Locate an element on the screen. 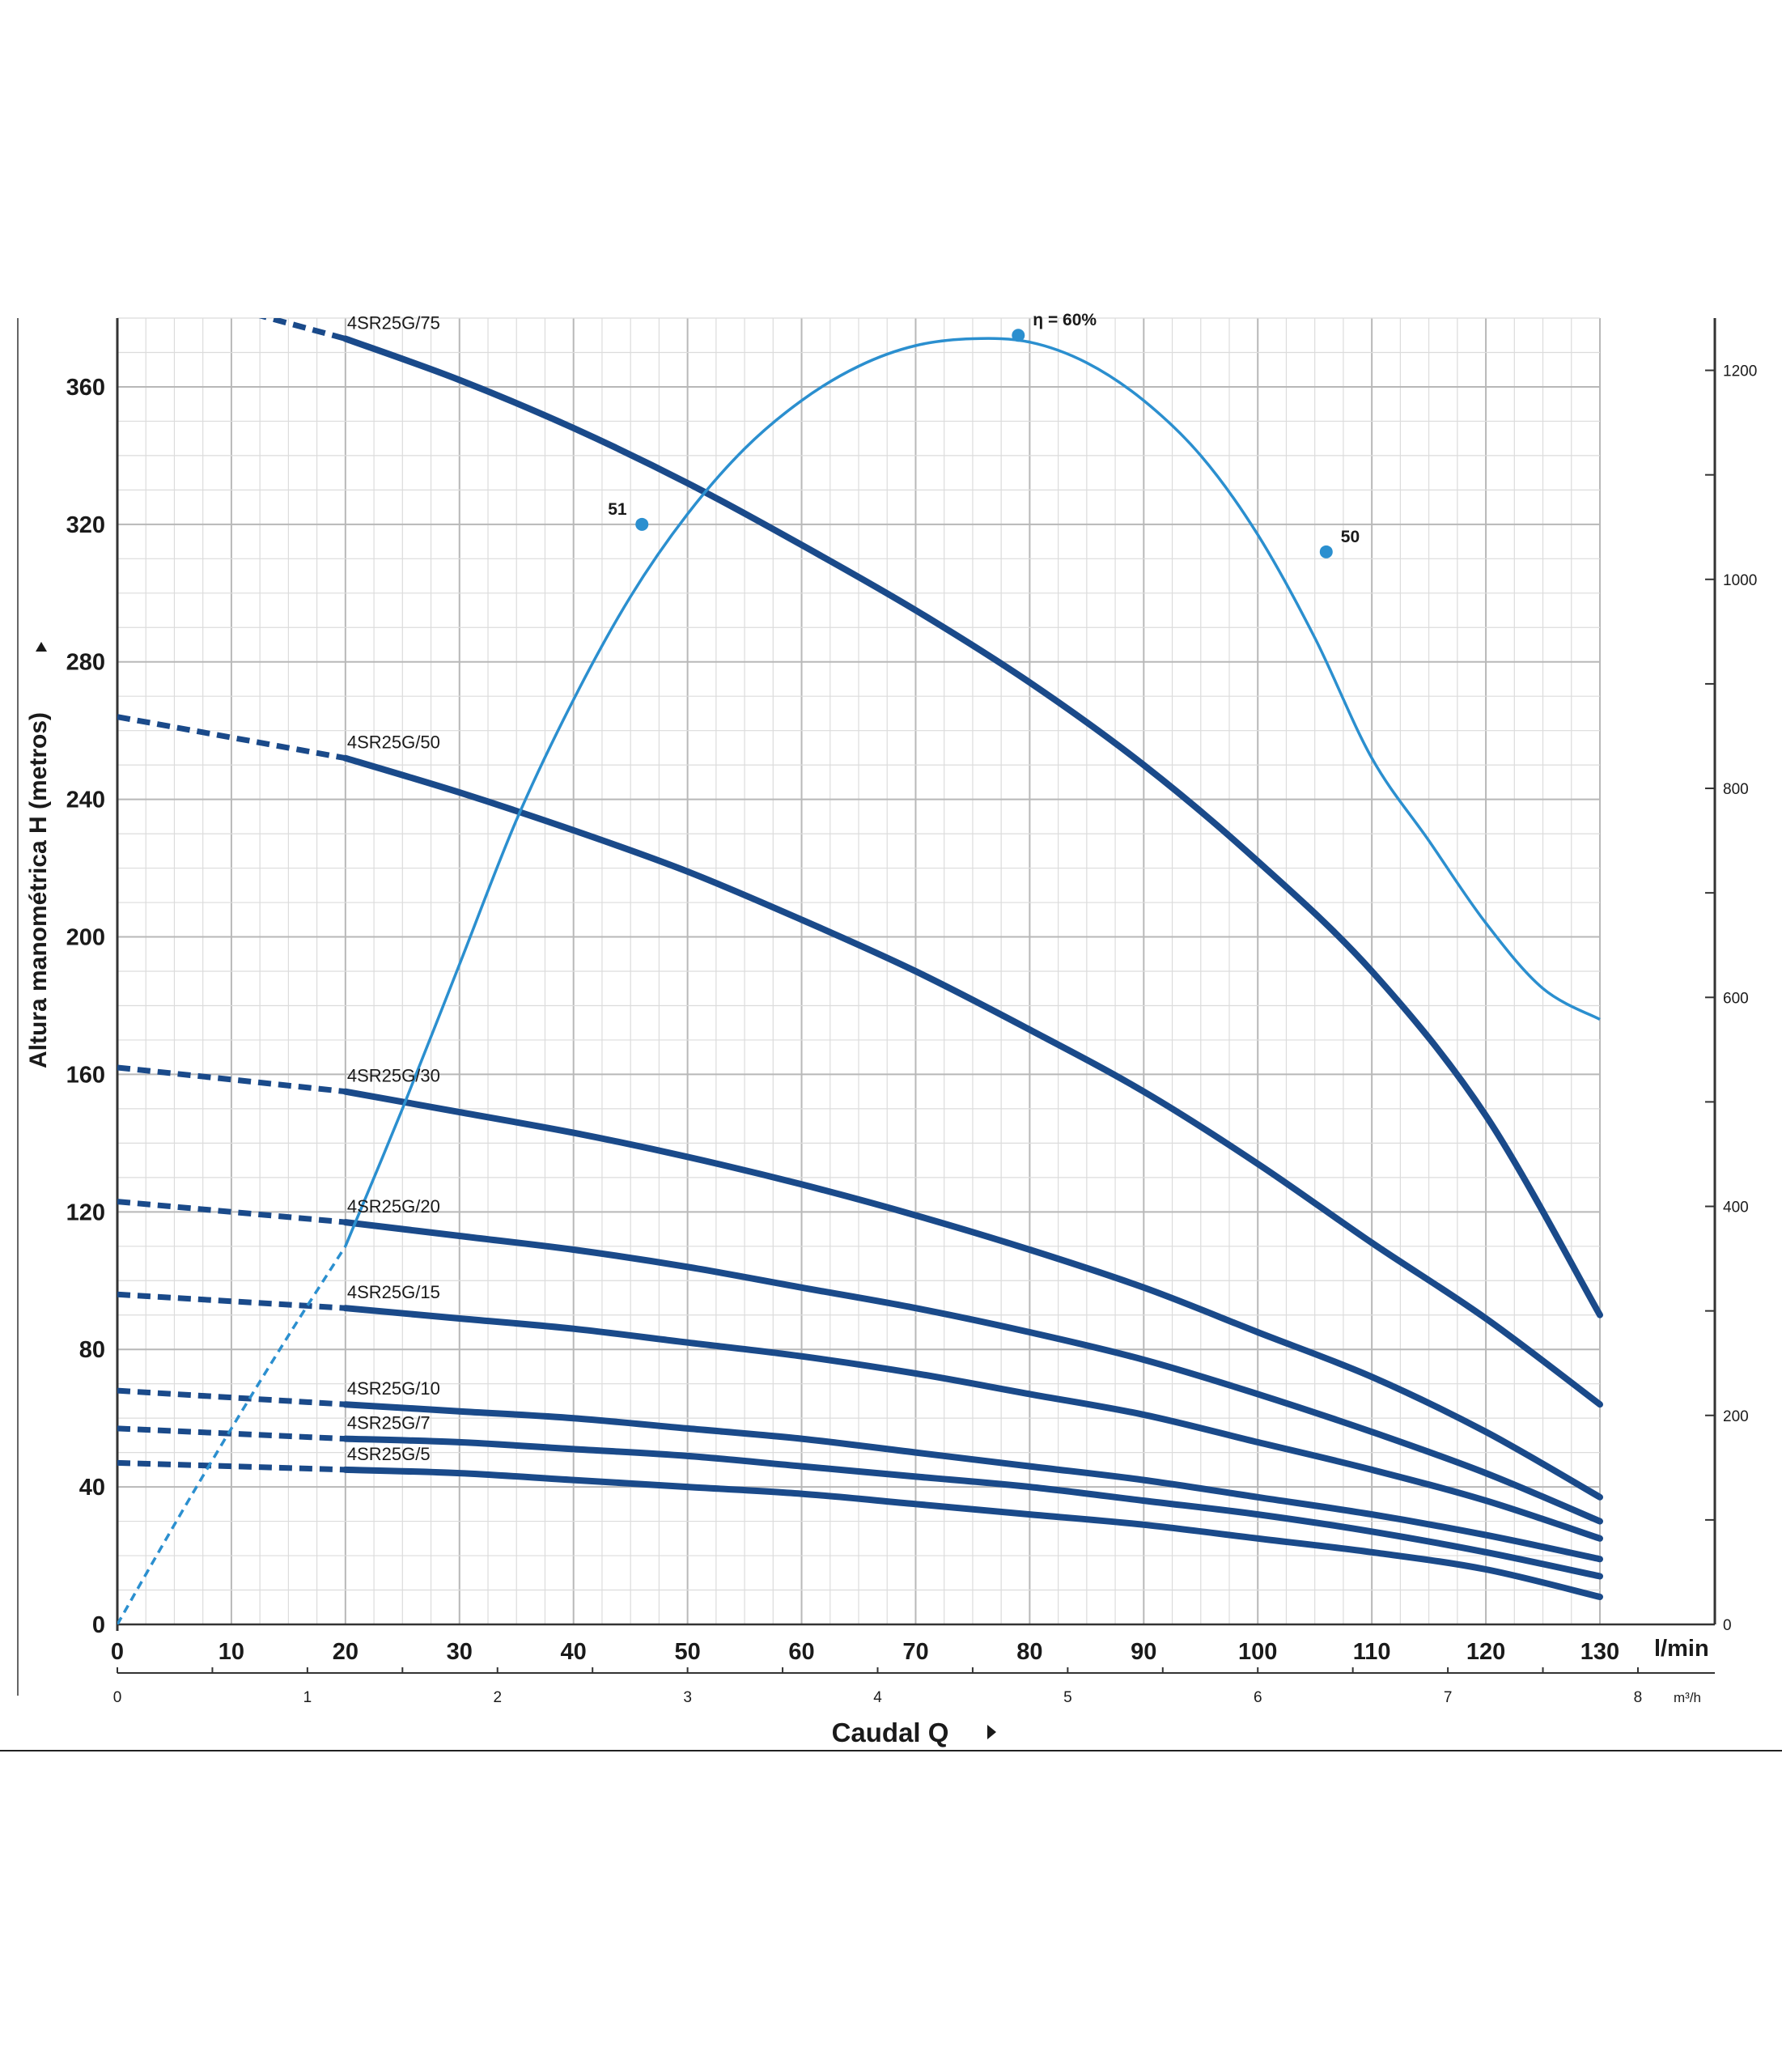 This screenshot has height=2072, width=1782. x-axis-title: Caudal Q is located at coordinates (890, 1732).